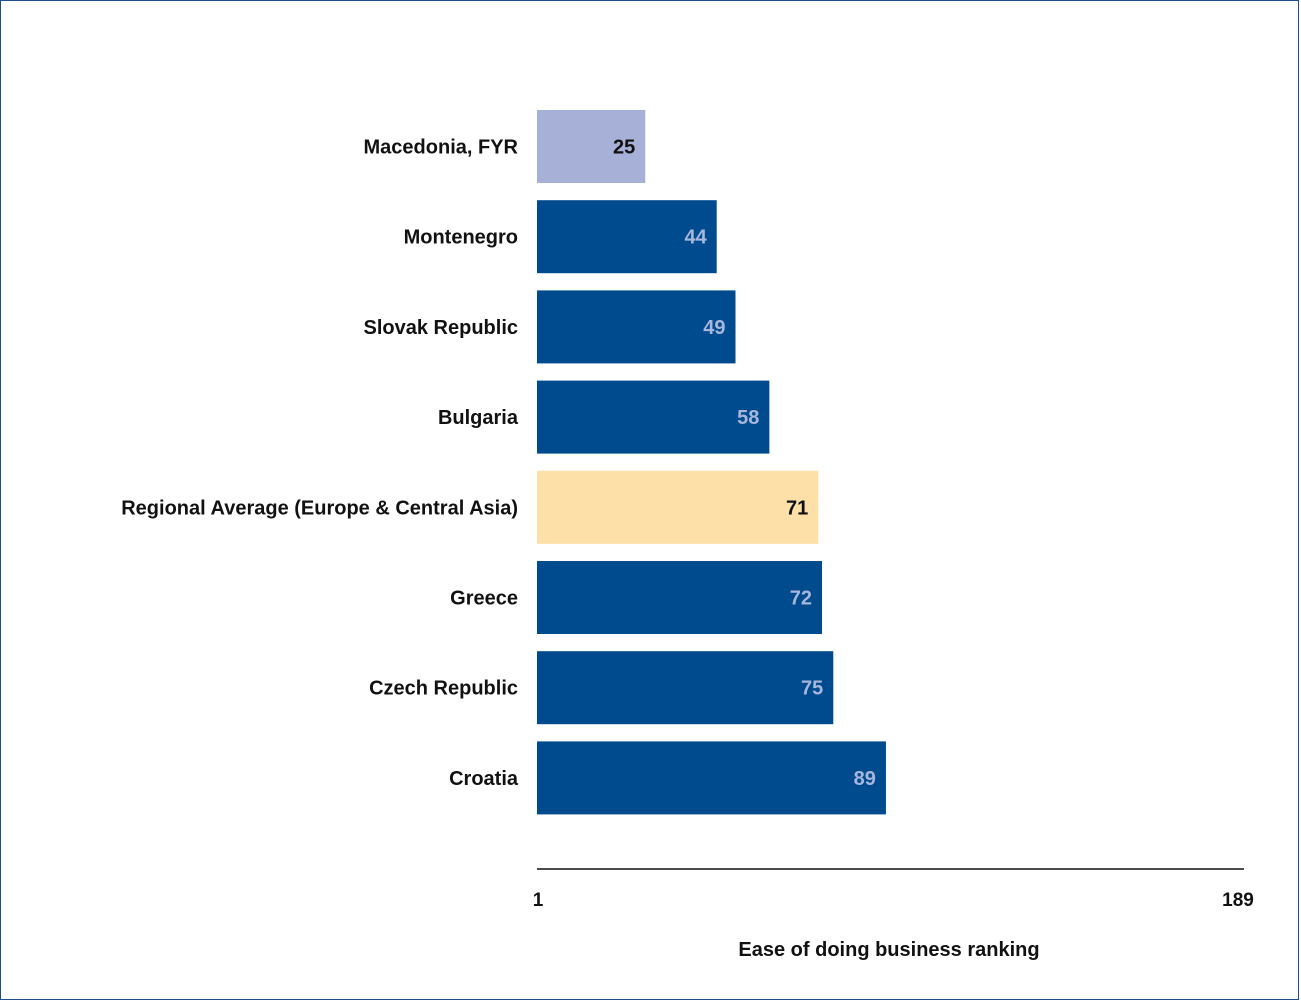 This screenshot has height=1002, width=1301. Describe the element at coordinates (461, 238) in the screenshot. I see `category-label-montenegro: Montenegro` at that location.